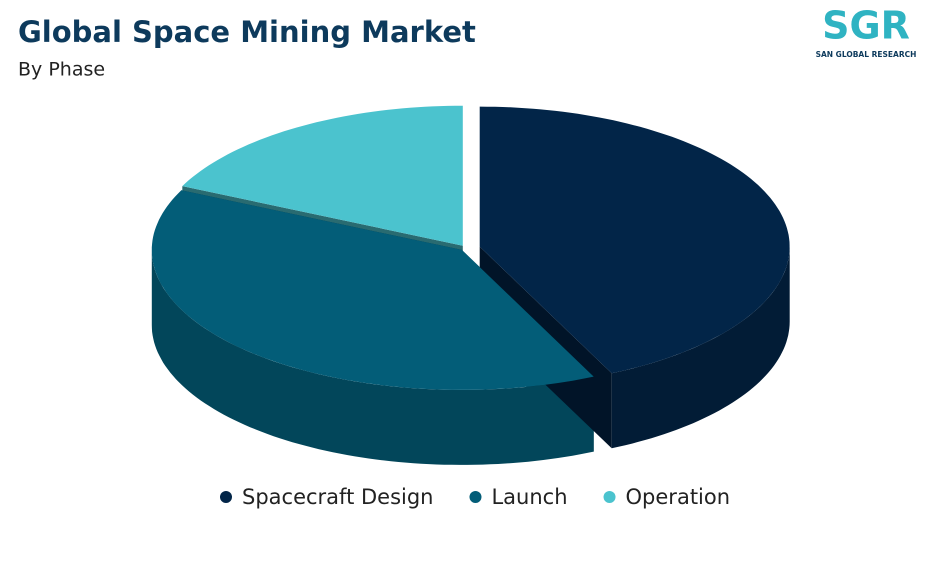  I want to click on logo: SGR, so click(866, 26).